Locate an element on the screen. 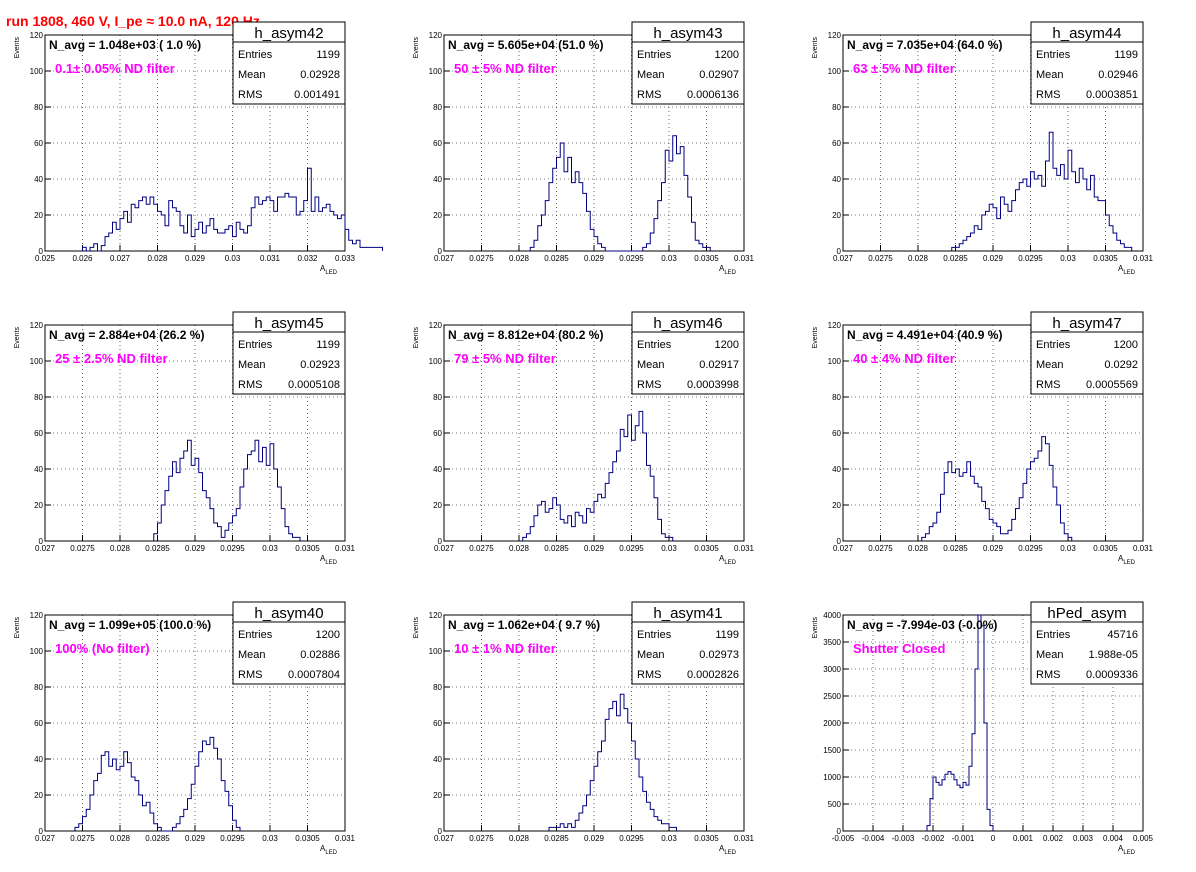  navg-label: N_avg = 1.048e+03 ( 1.0 %) is located at coordinates (125, 45).